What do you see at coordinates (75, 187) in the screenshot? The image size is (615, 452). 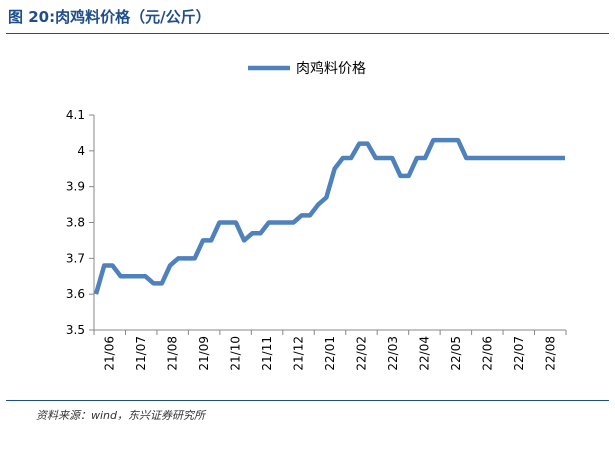 I see `y-tick-label: 3.9` at bounding box center [75, 187].